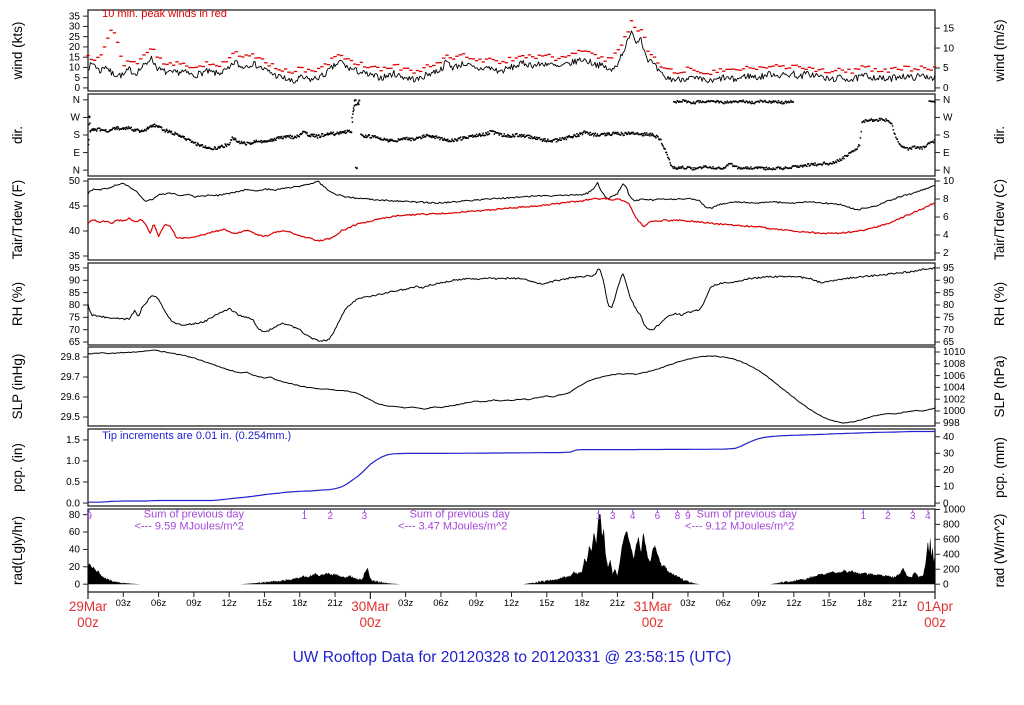  What do you see at coordinates (75, 57) in the screenshot?
I see `wind-left-tick-label: 15` at bounding box center [75, 57].